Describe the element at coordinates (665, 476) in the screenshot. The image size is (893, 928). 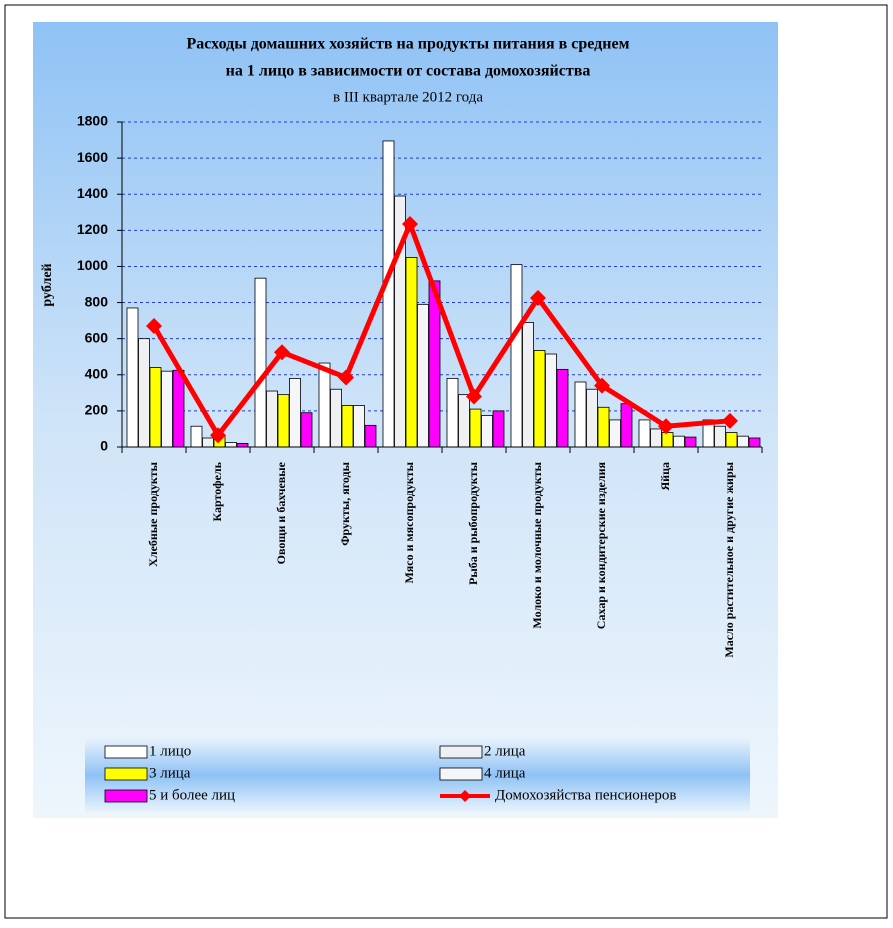
I see `x-tick-label: Яйца` at that location.